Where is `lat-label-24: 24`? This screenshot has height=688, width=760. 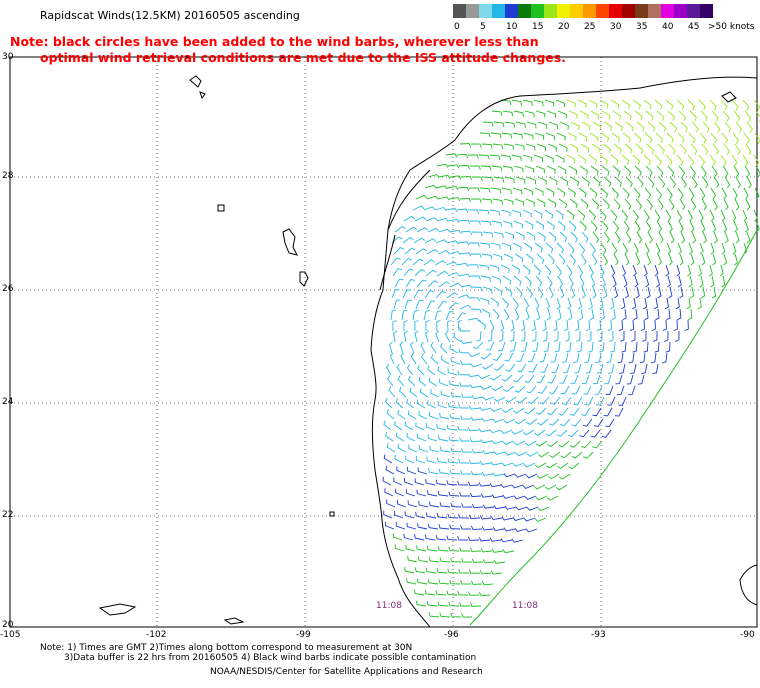
lat-label-24: 24 is located at coordinates (8, 402).